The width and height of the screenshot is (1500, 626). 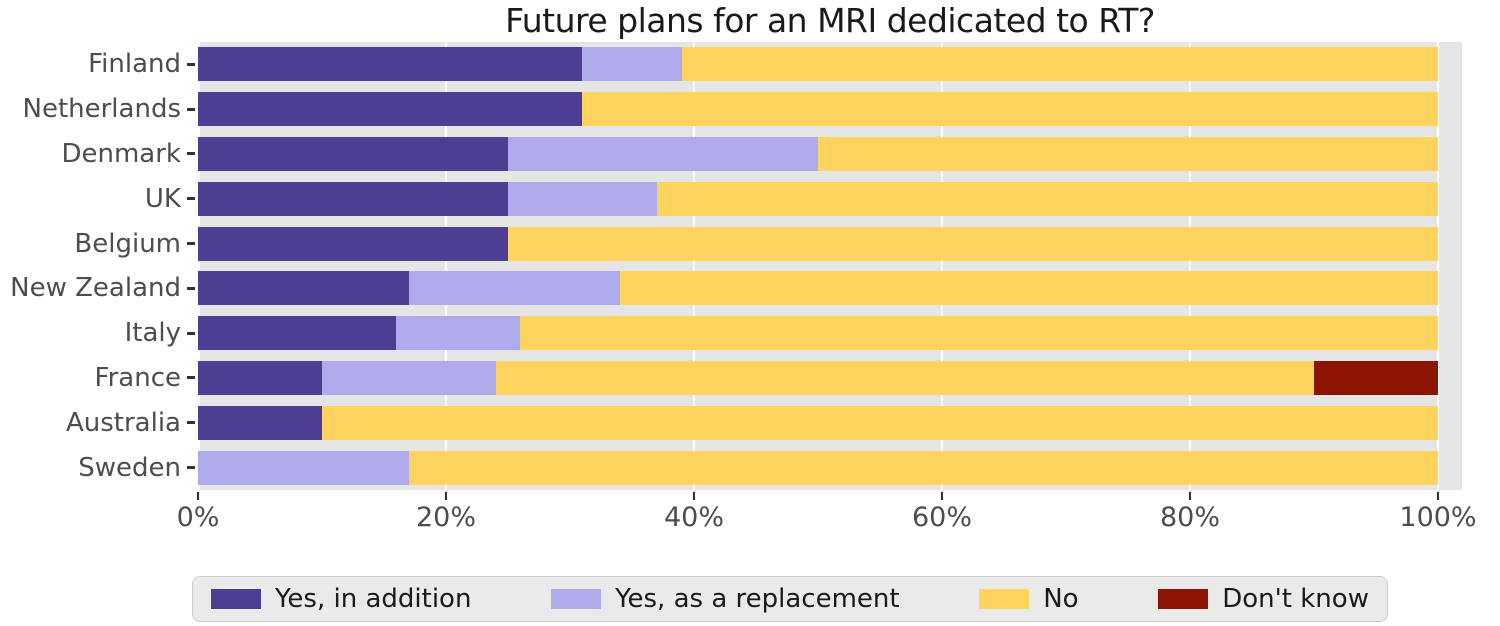 I want to click on bar-row: Australia, so click(x=750, y=422).